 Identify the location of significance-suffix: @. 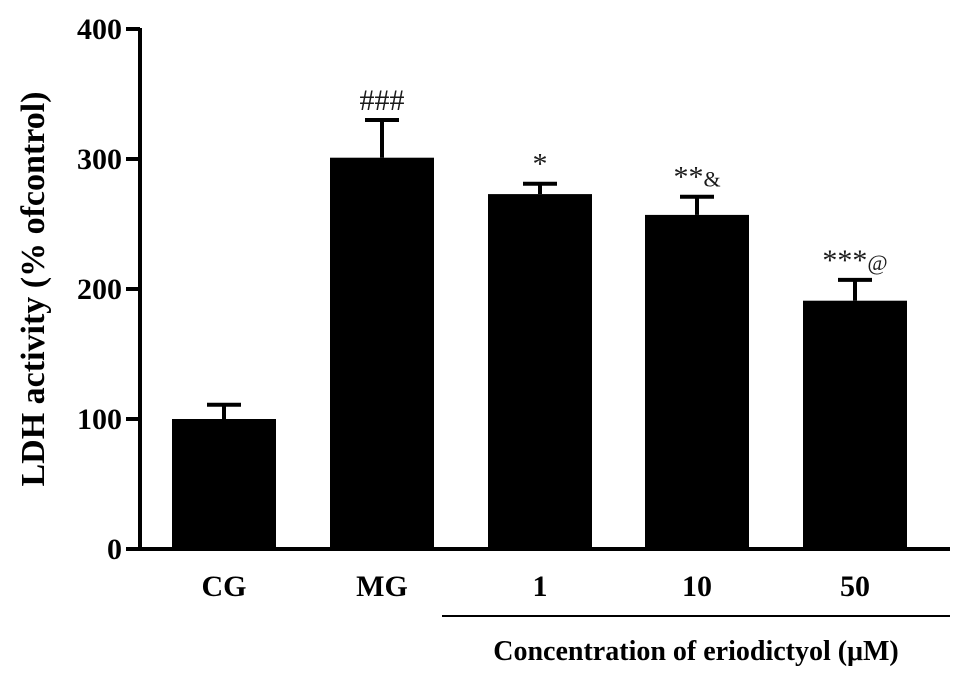
(877, 262).